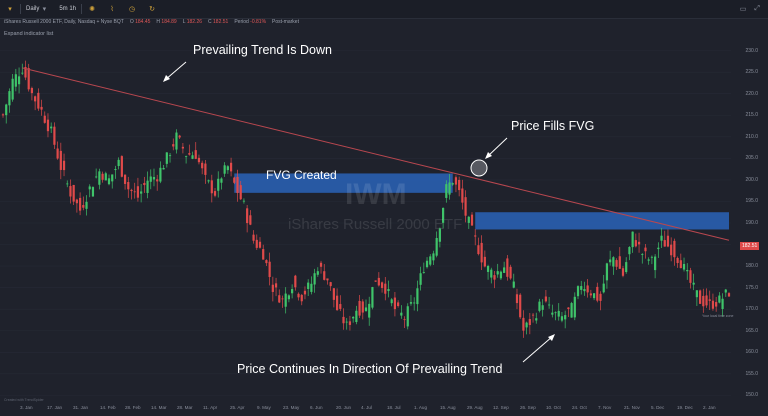 The image size is (768, 416). What do you see at coordinates (343, 183) in the screenshot?
I see `fvg-zone` at bounding box center [343, 183].